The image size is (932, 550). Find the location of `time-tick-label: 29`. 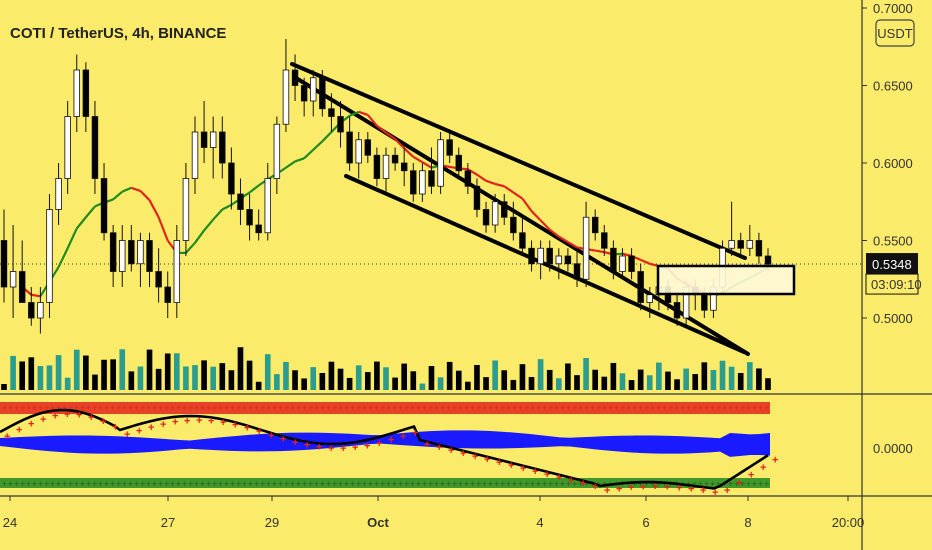

time-tick-label: 29 is located at coordinates (272, 522).